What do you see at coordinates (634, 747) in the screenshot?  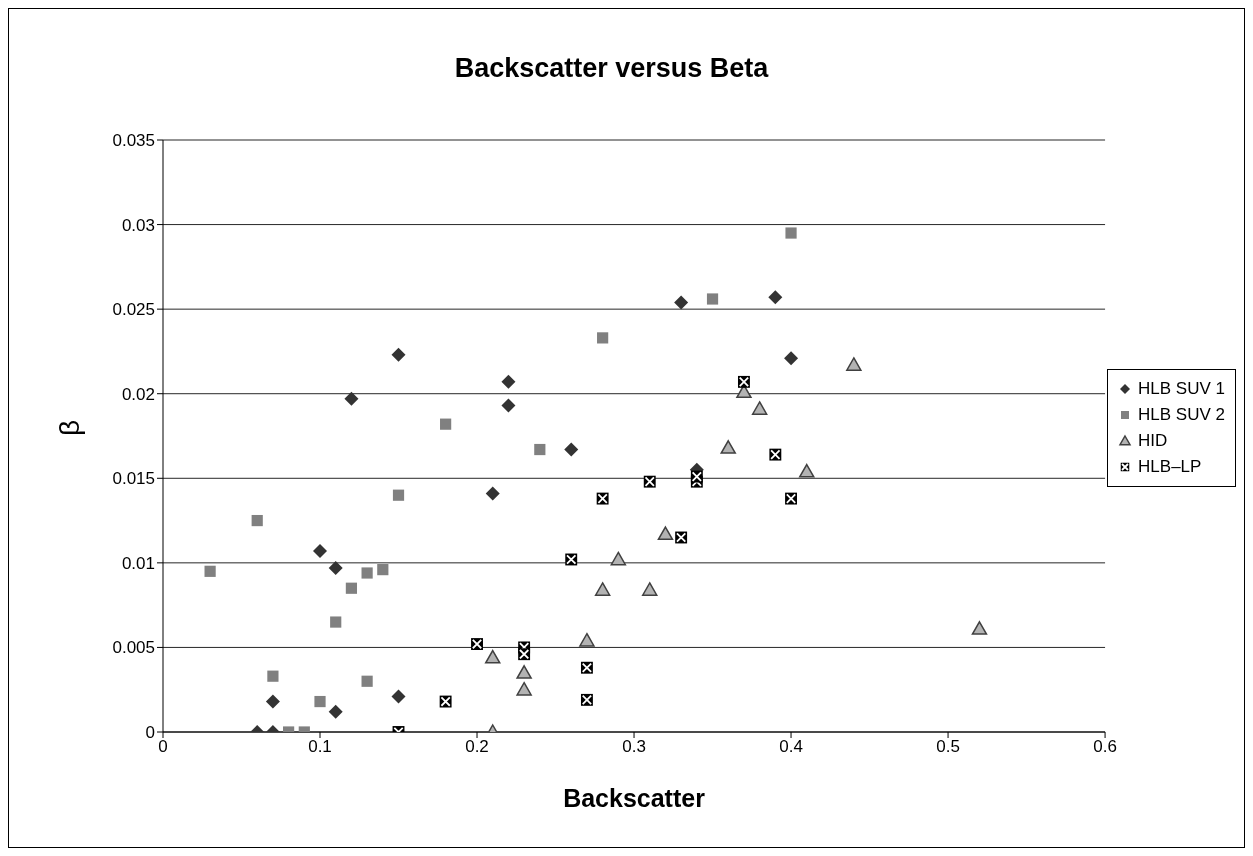 I see `x-tick-label: 0.3` at bounding box center [634, 747].